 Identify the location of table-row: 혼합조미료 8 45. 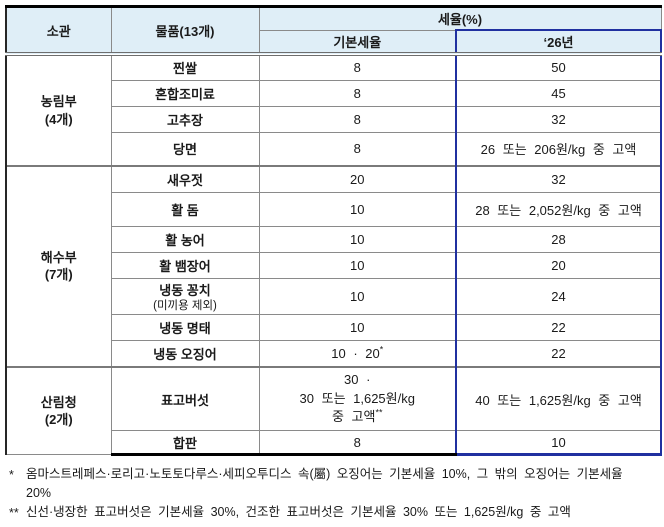
(334, 93).